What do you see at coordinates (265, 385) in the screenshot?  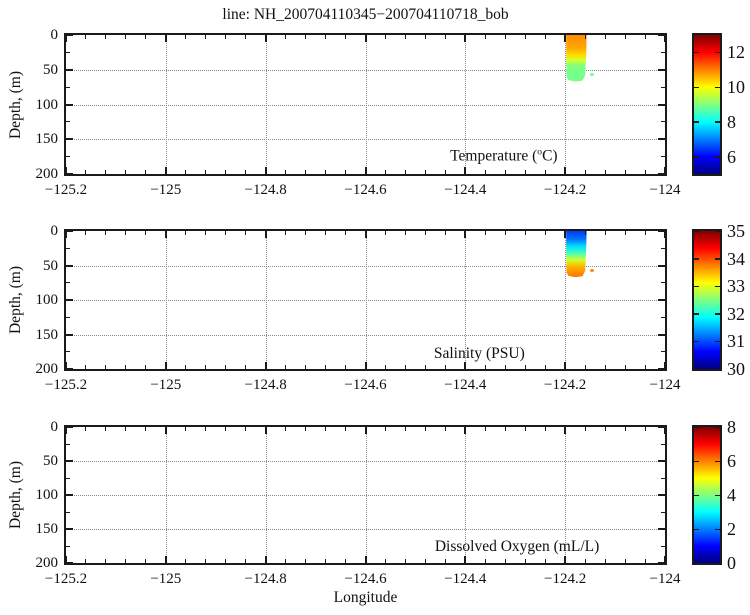 I see `x-tick-label: −124.8` at bounding box center [265, 385].